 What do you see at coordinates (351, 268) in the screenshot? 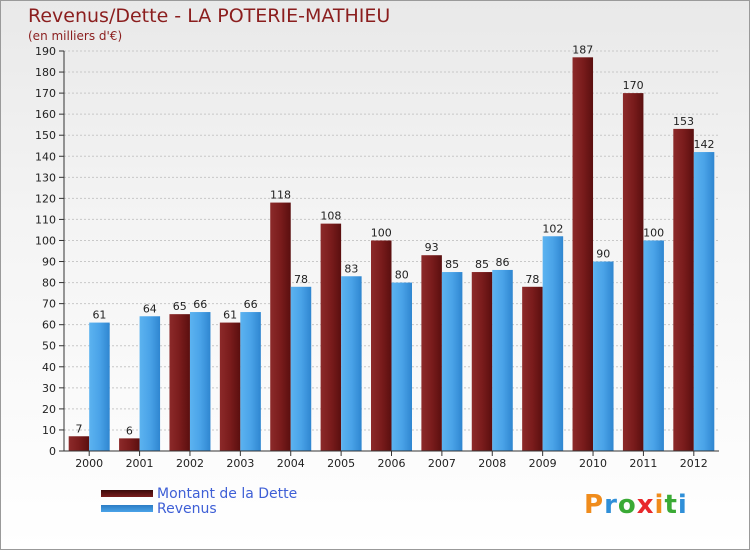
I see `data-label: 83` at bounding box center [351, 268].